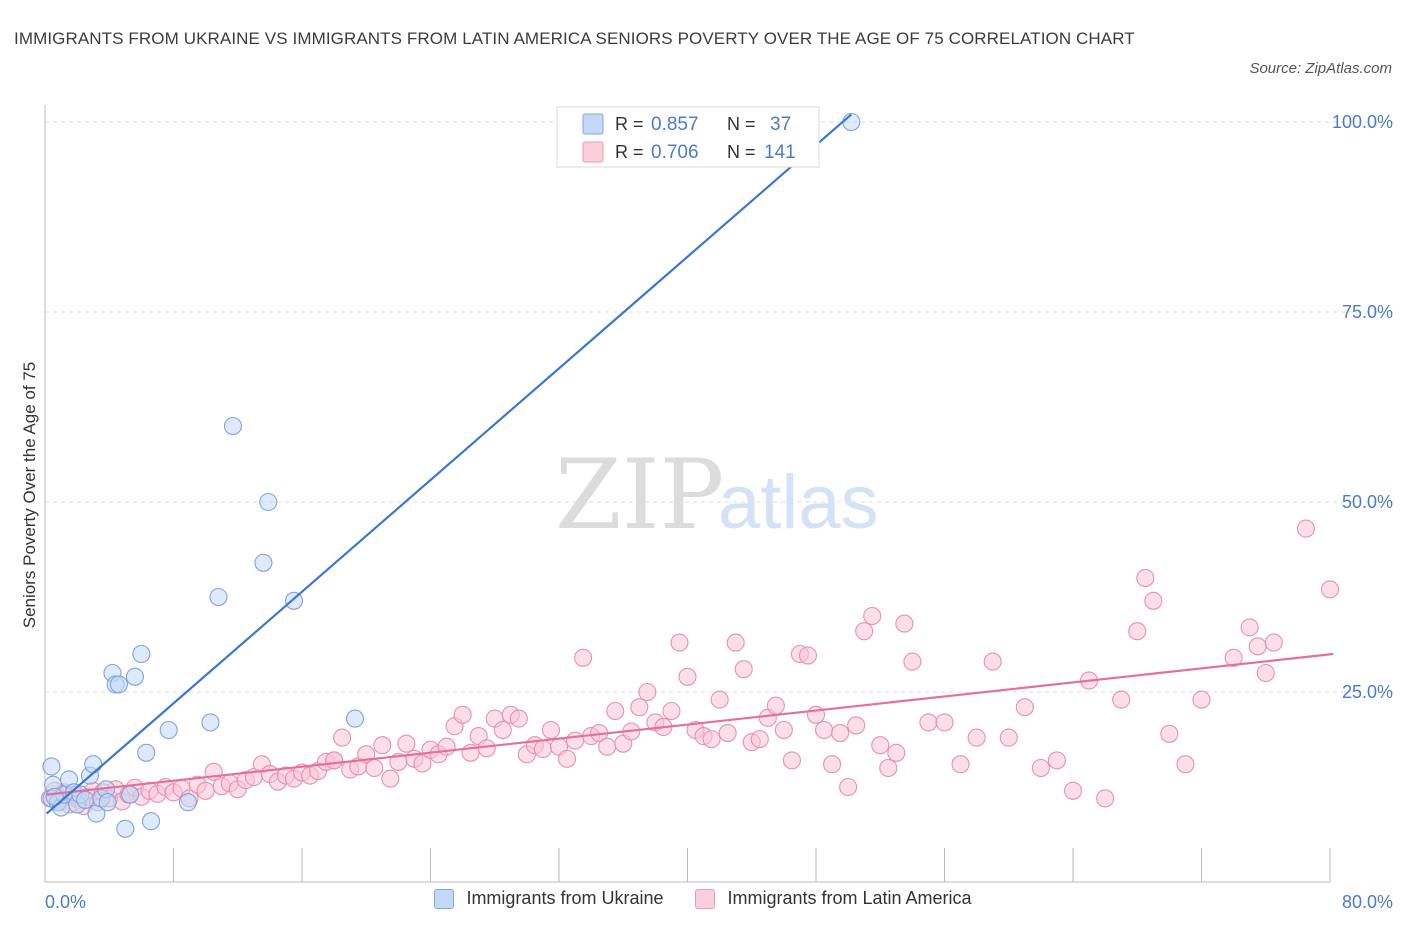 Image resolution: width=1406 pixels, height=930 pixels. Describe the element at coordinates (780, 152) in the screenshot. I see `stats-legend-n-value-2: 141` at that location.